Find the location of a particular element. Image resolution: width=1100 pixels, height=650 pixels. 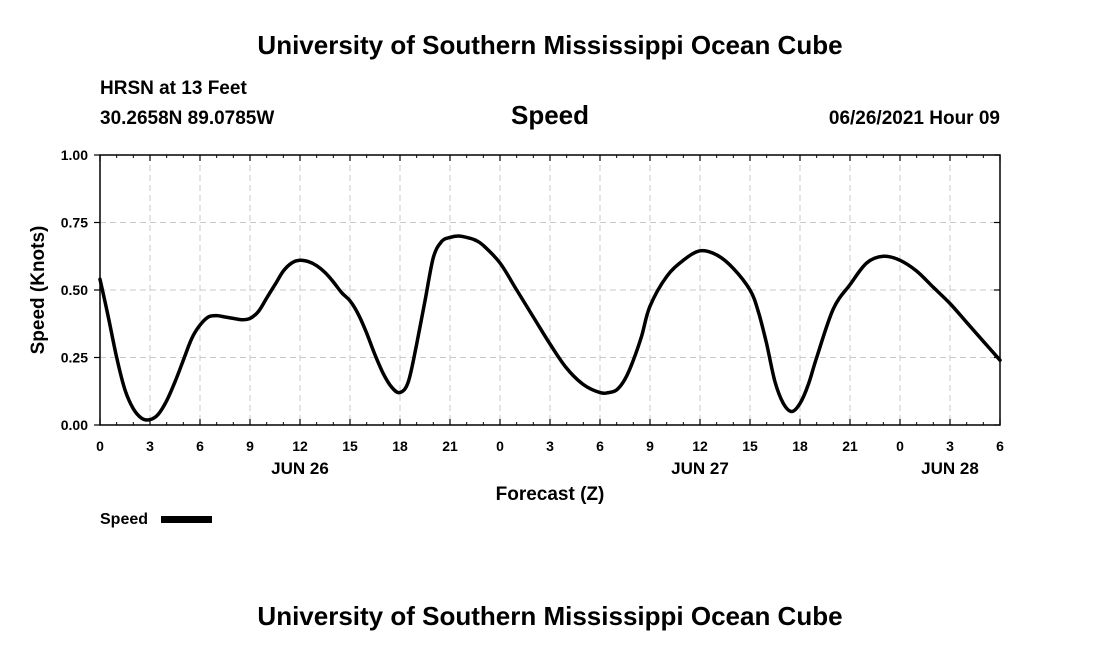

x-axis-label: Forecast (Z) is located at coordinates (550, 494).